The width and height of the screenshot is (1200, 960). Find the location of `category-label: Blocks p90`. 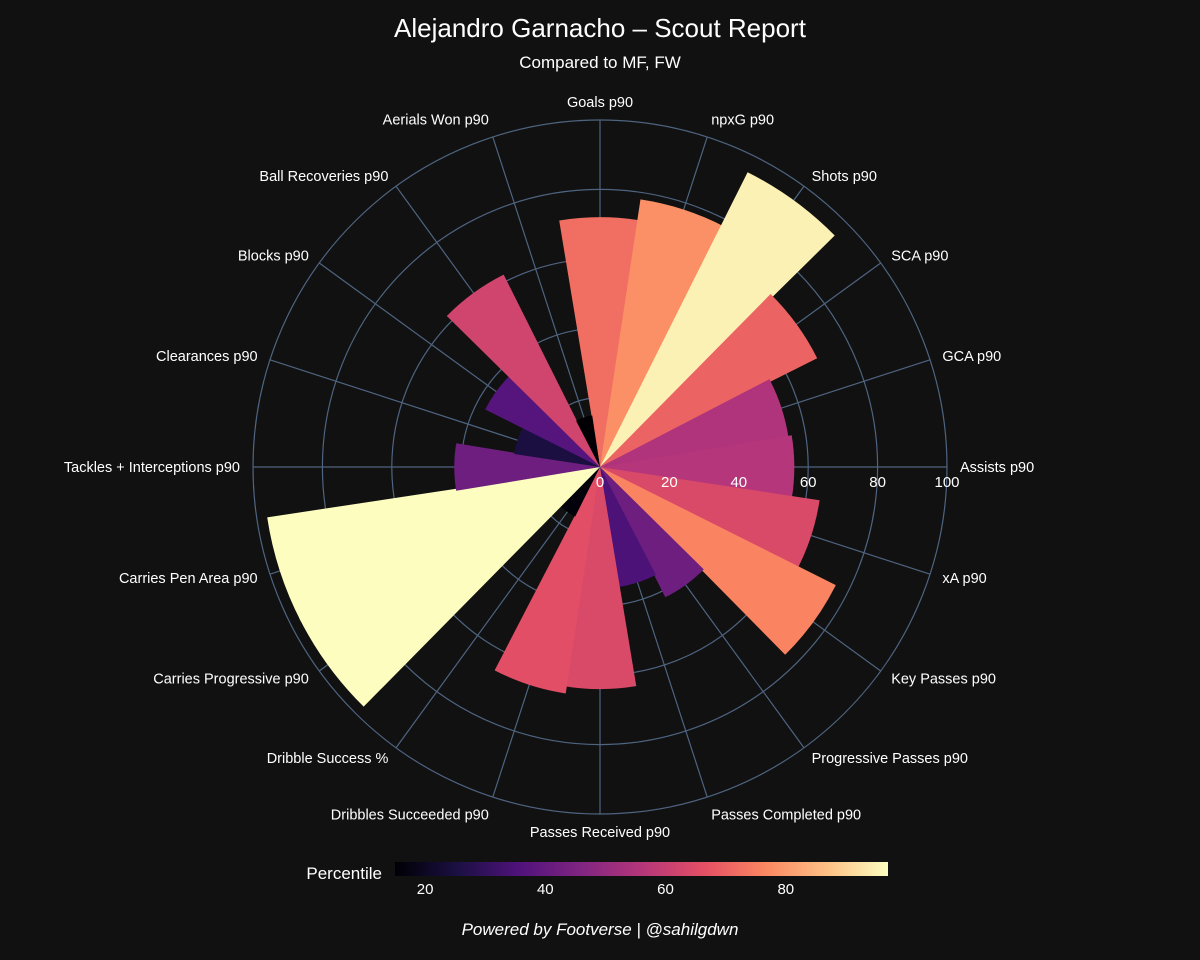

category-label: Blocks p90 is located at coordinates (273, 256).